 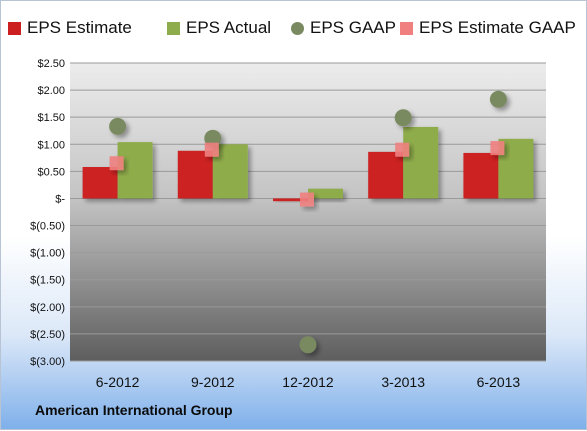 I want to click on x-tick-label: 6-2013, so click(x=499, y=382).